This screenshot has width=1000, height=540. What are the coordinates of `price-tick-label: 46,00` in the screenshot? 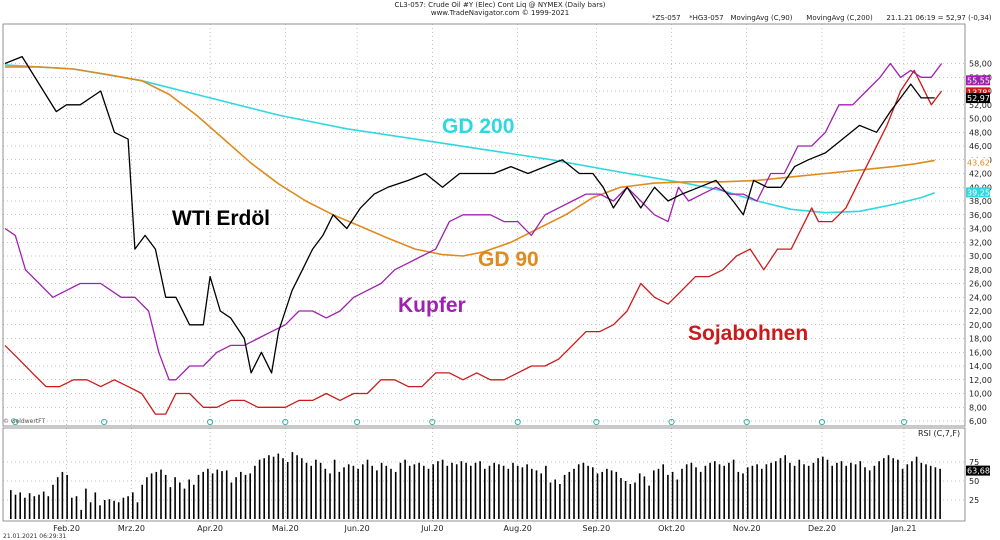 It's located at (980, 146).